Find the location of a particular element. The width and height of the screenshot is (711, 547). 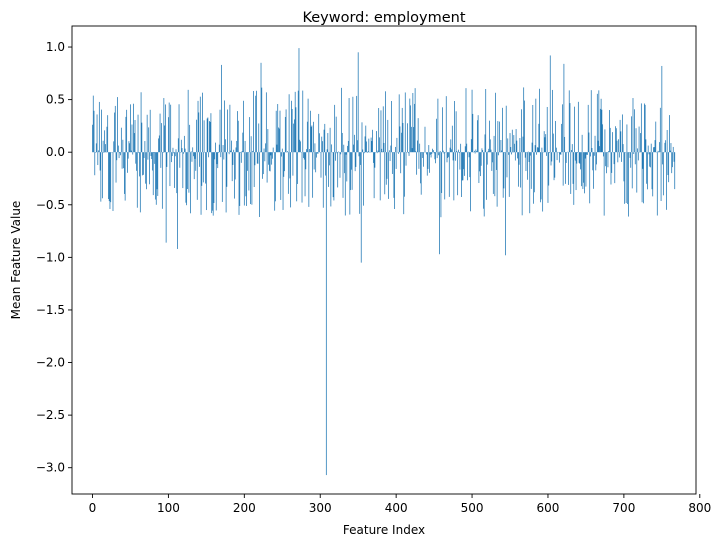

y-axis-label: Mean Feature Value is located at coordinates (16, 260).